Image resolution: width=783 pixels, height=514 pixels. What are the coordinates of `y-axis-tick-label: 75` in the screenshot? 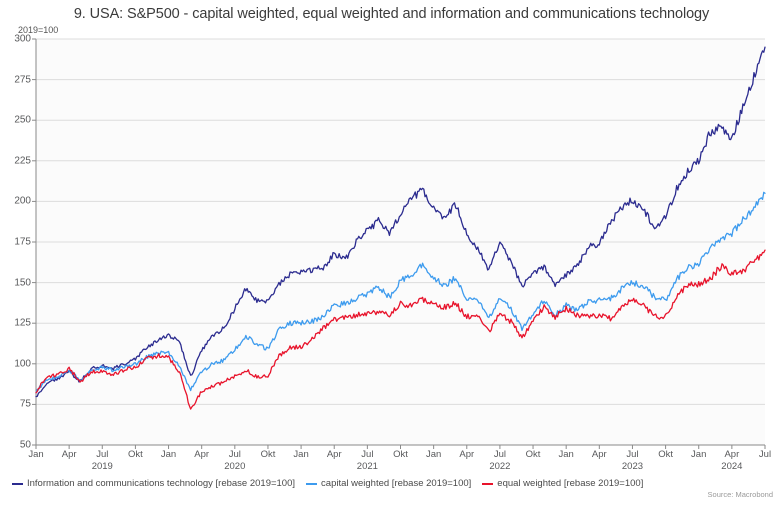 It's located at (25, 404).